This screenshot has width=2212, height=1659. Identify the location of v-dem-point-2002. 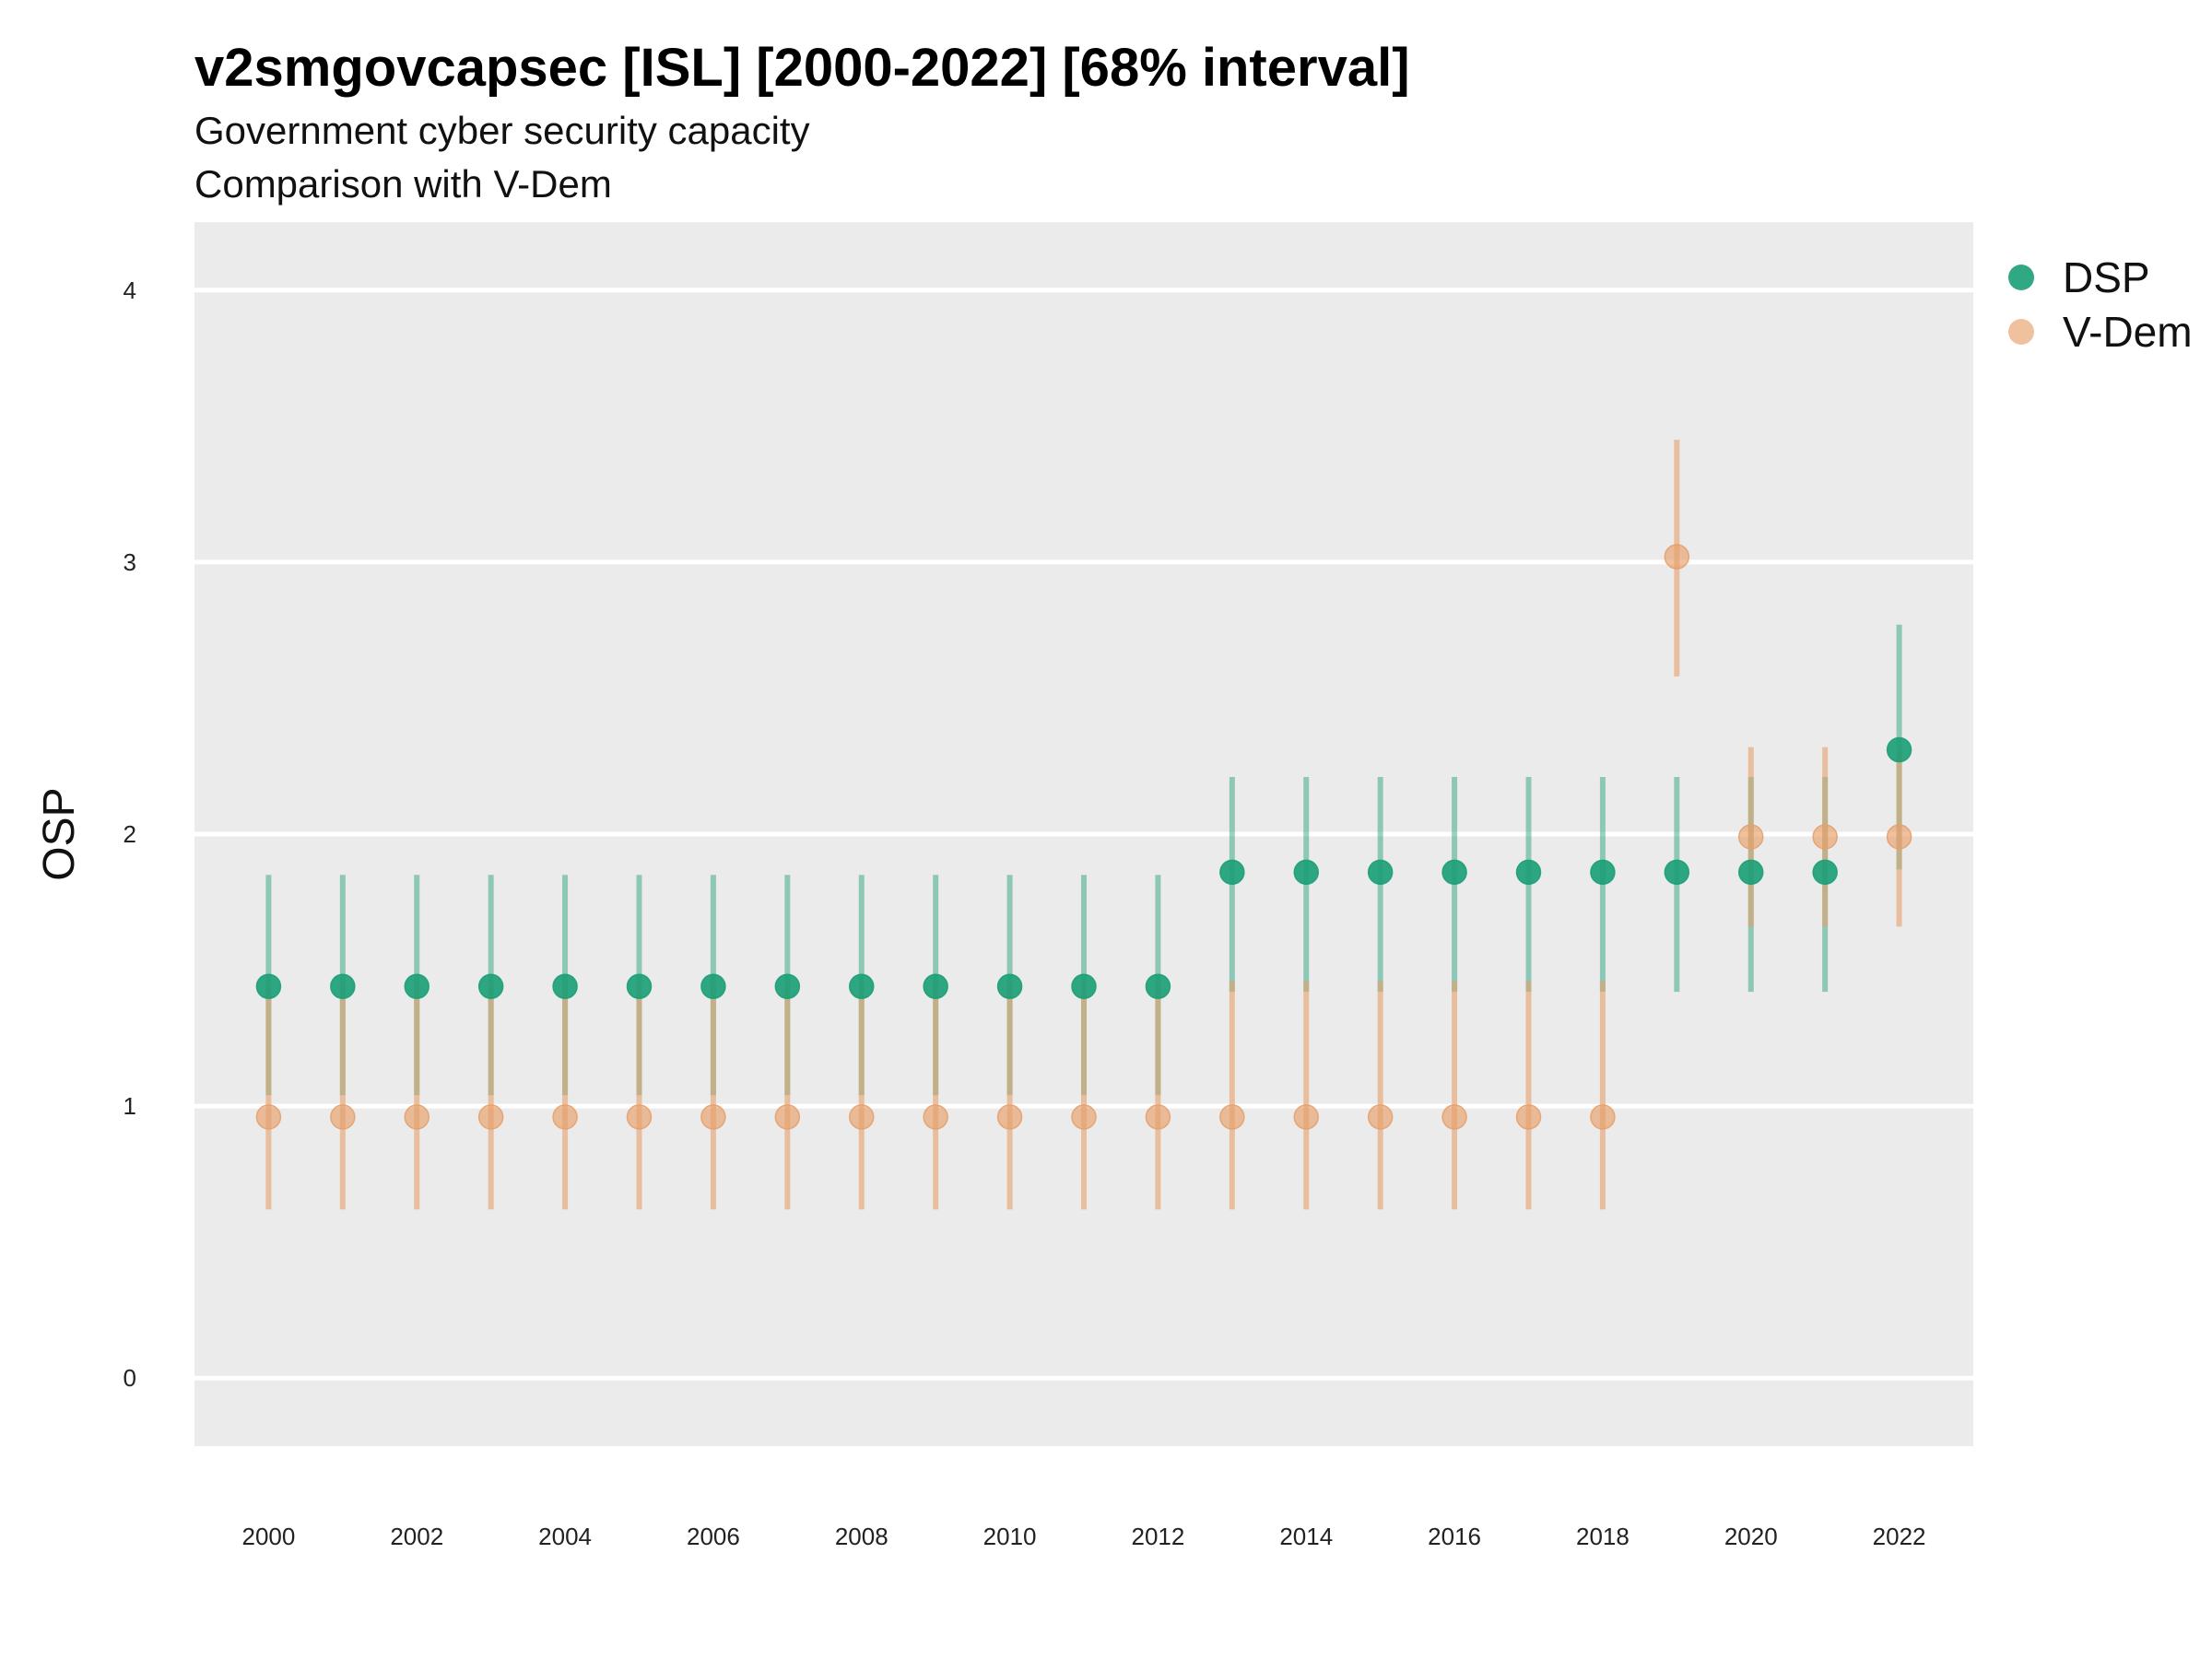
(416, 1117).